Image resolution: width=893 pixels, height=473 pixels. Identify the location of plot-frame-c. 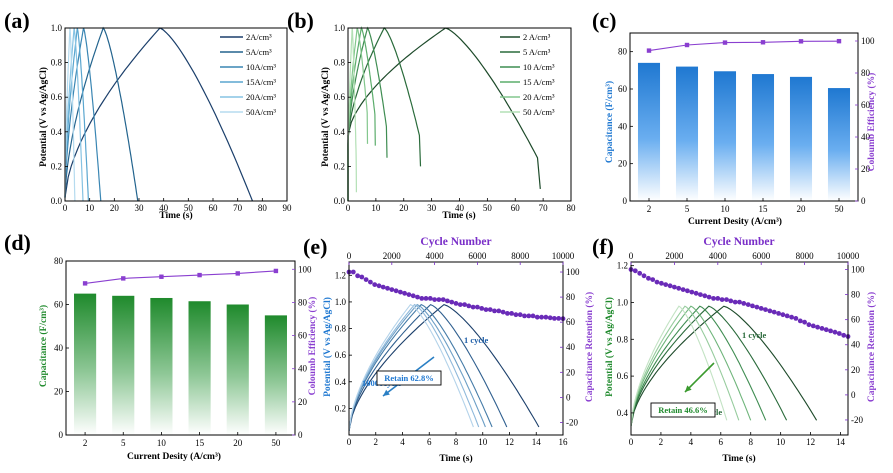
(744, 117).